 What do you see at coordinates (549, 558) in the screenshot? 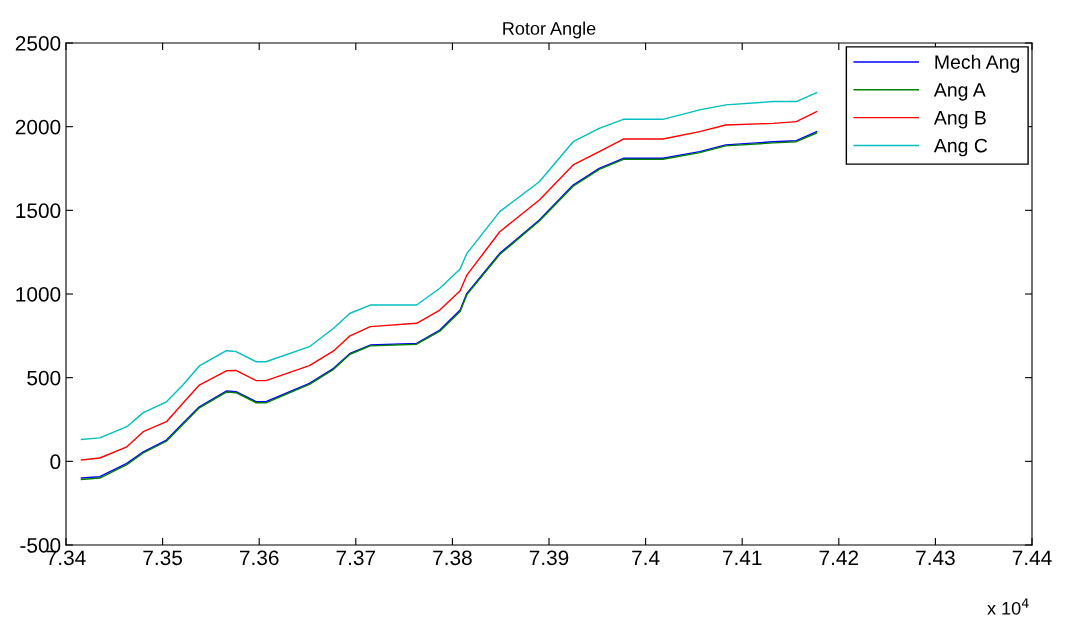
I see `x-tick-label: 7.39` at bounding box center [549, 558].